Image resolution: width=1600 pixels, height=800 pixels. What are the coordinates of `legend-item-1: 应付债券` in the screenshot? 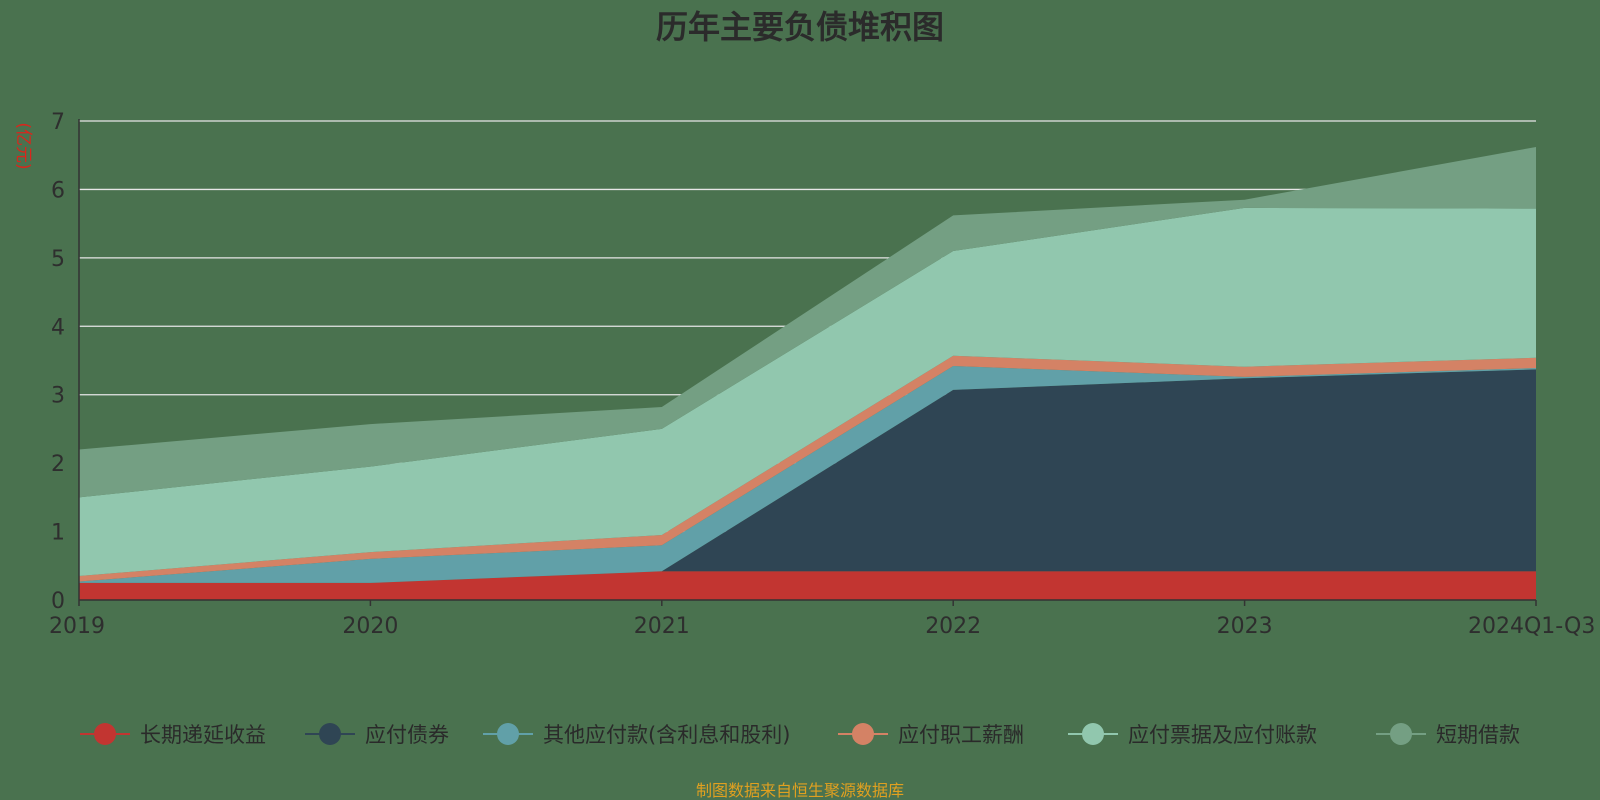 It's located at (377, 735).